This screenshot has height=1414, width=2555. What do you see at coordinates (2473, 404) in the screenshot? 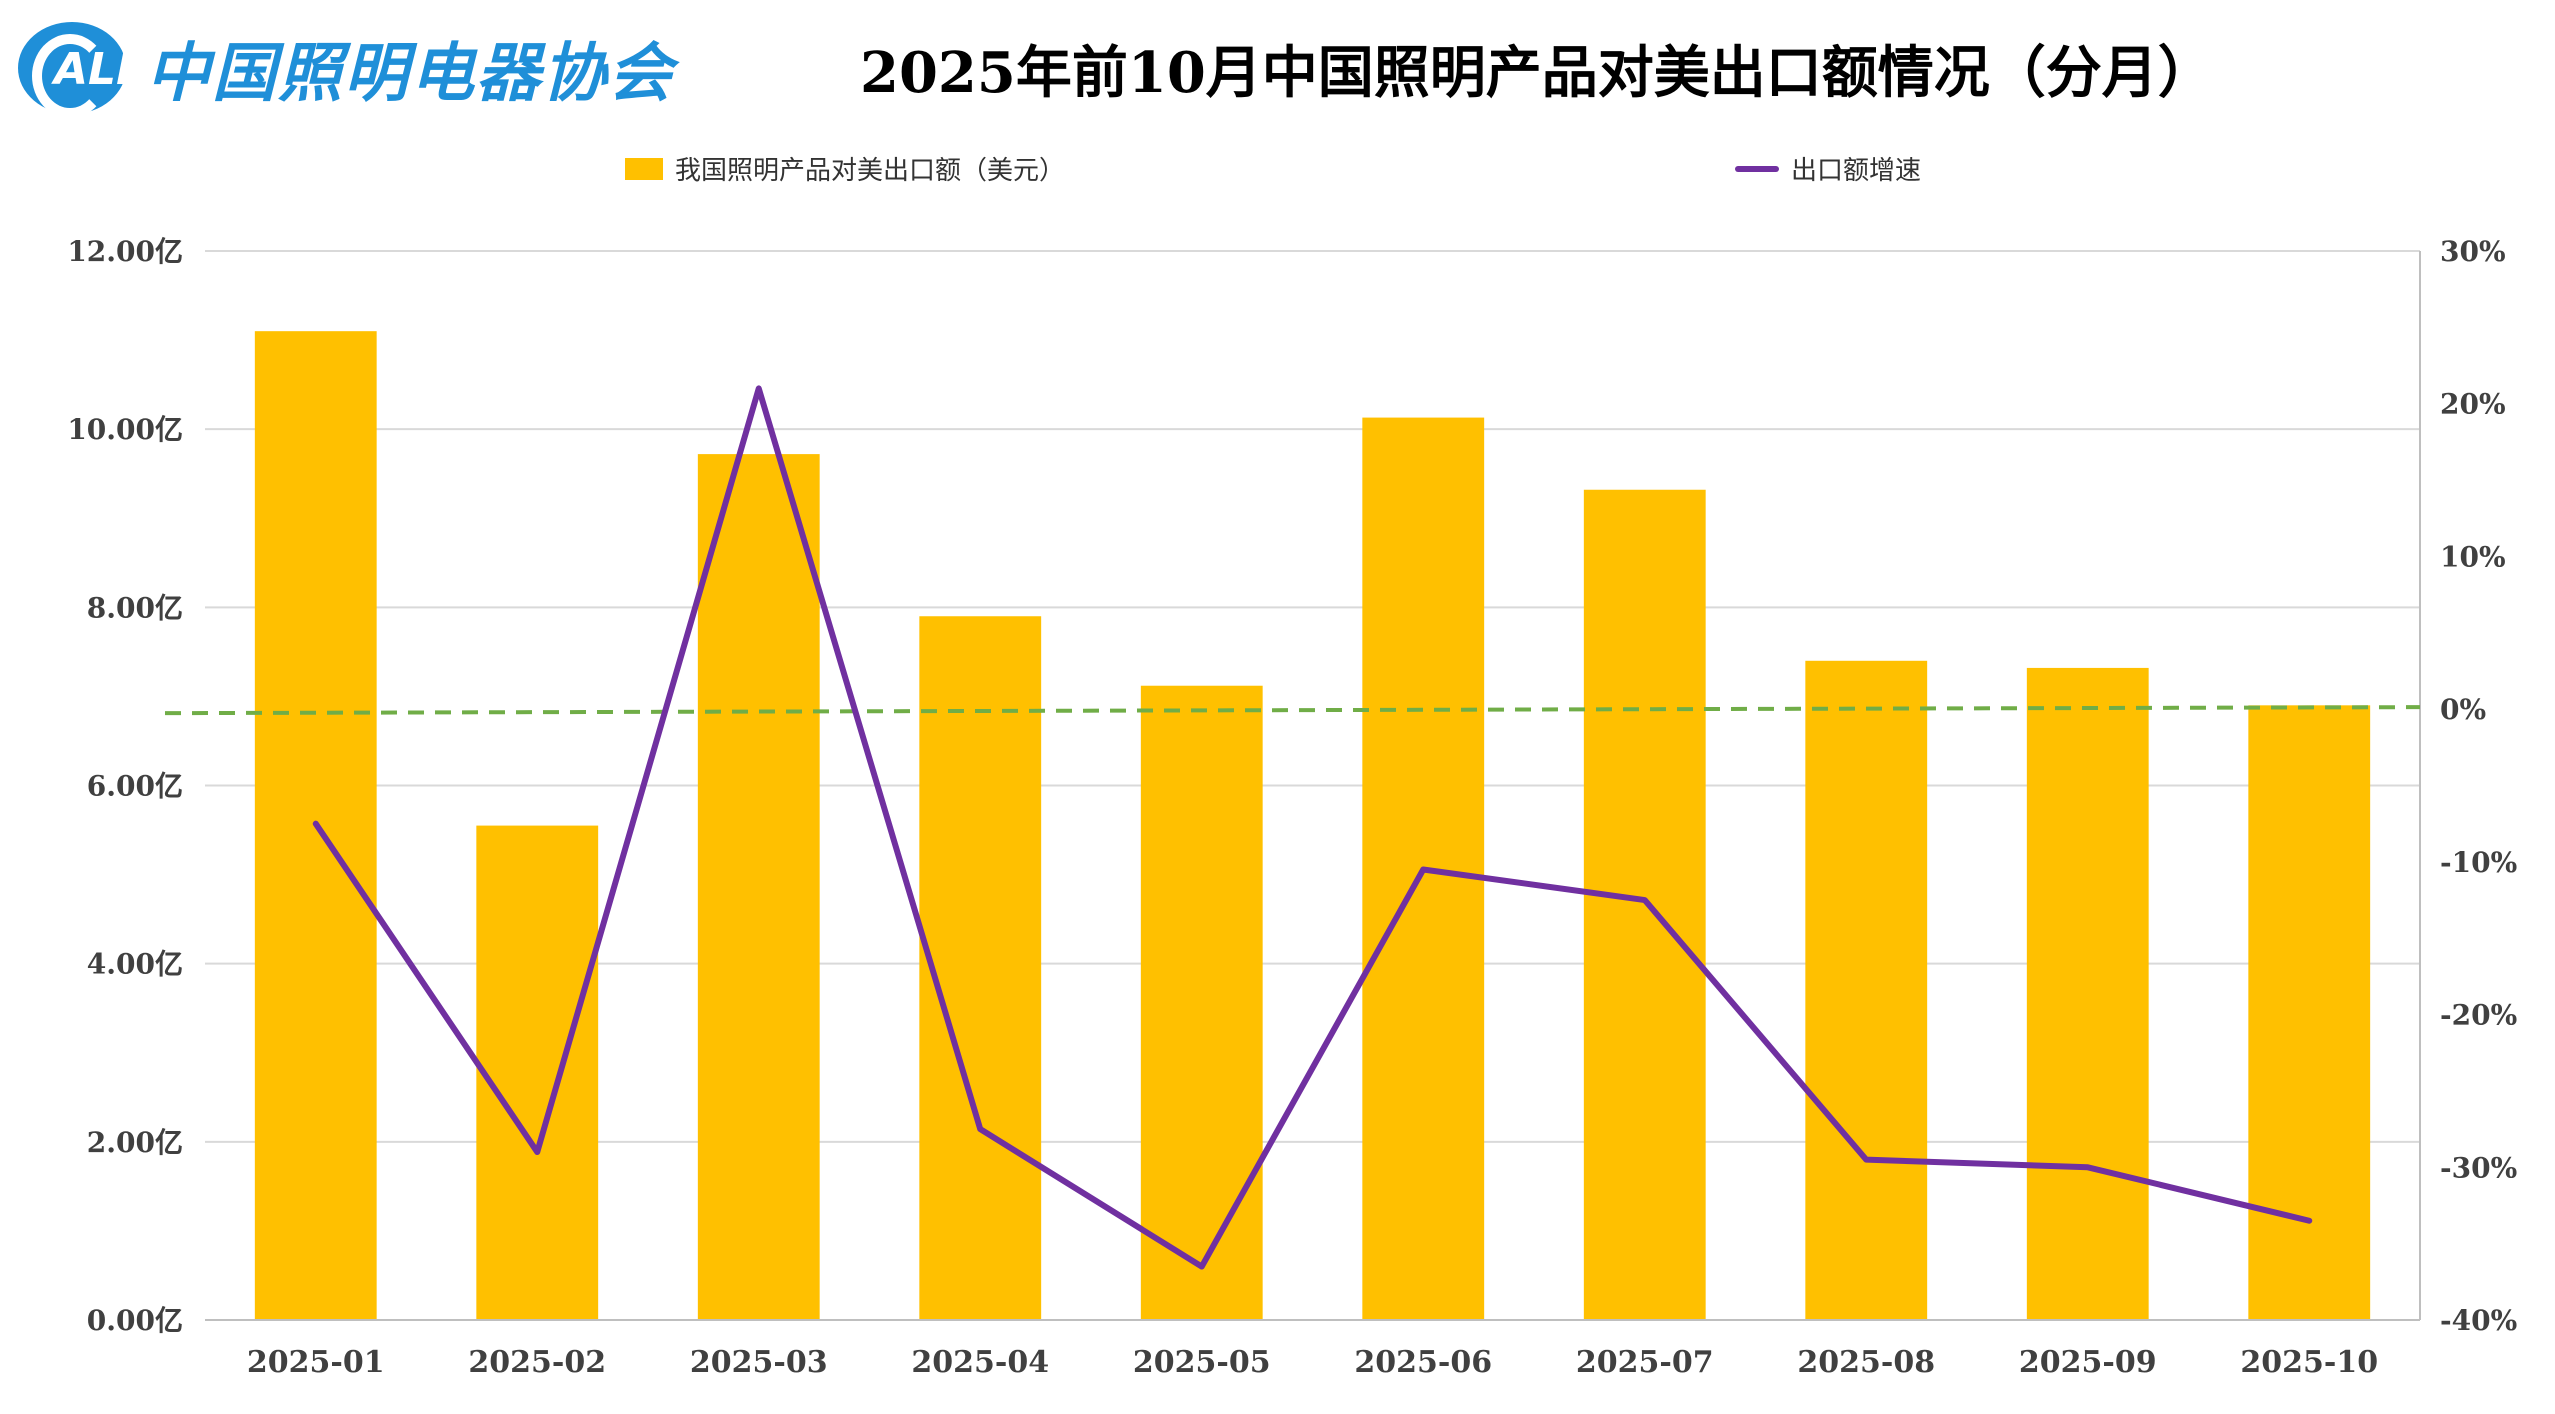
I see `right-axis-tick-label: 20%` at bounding box center [2473, 404].